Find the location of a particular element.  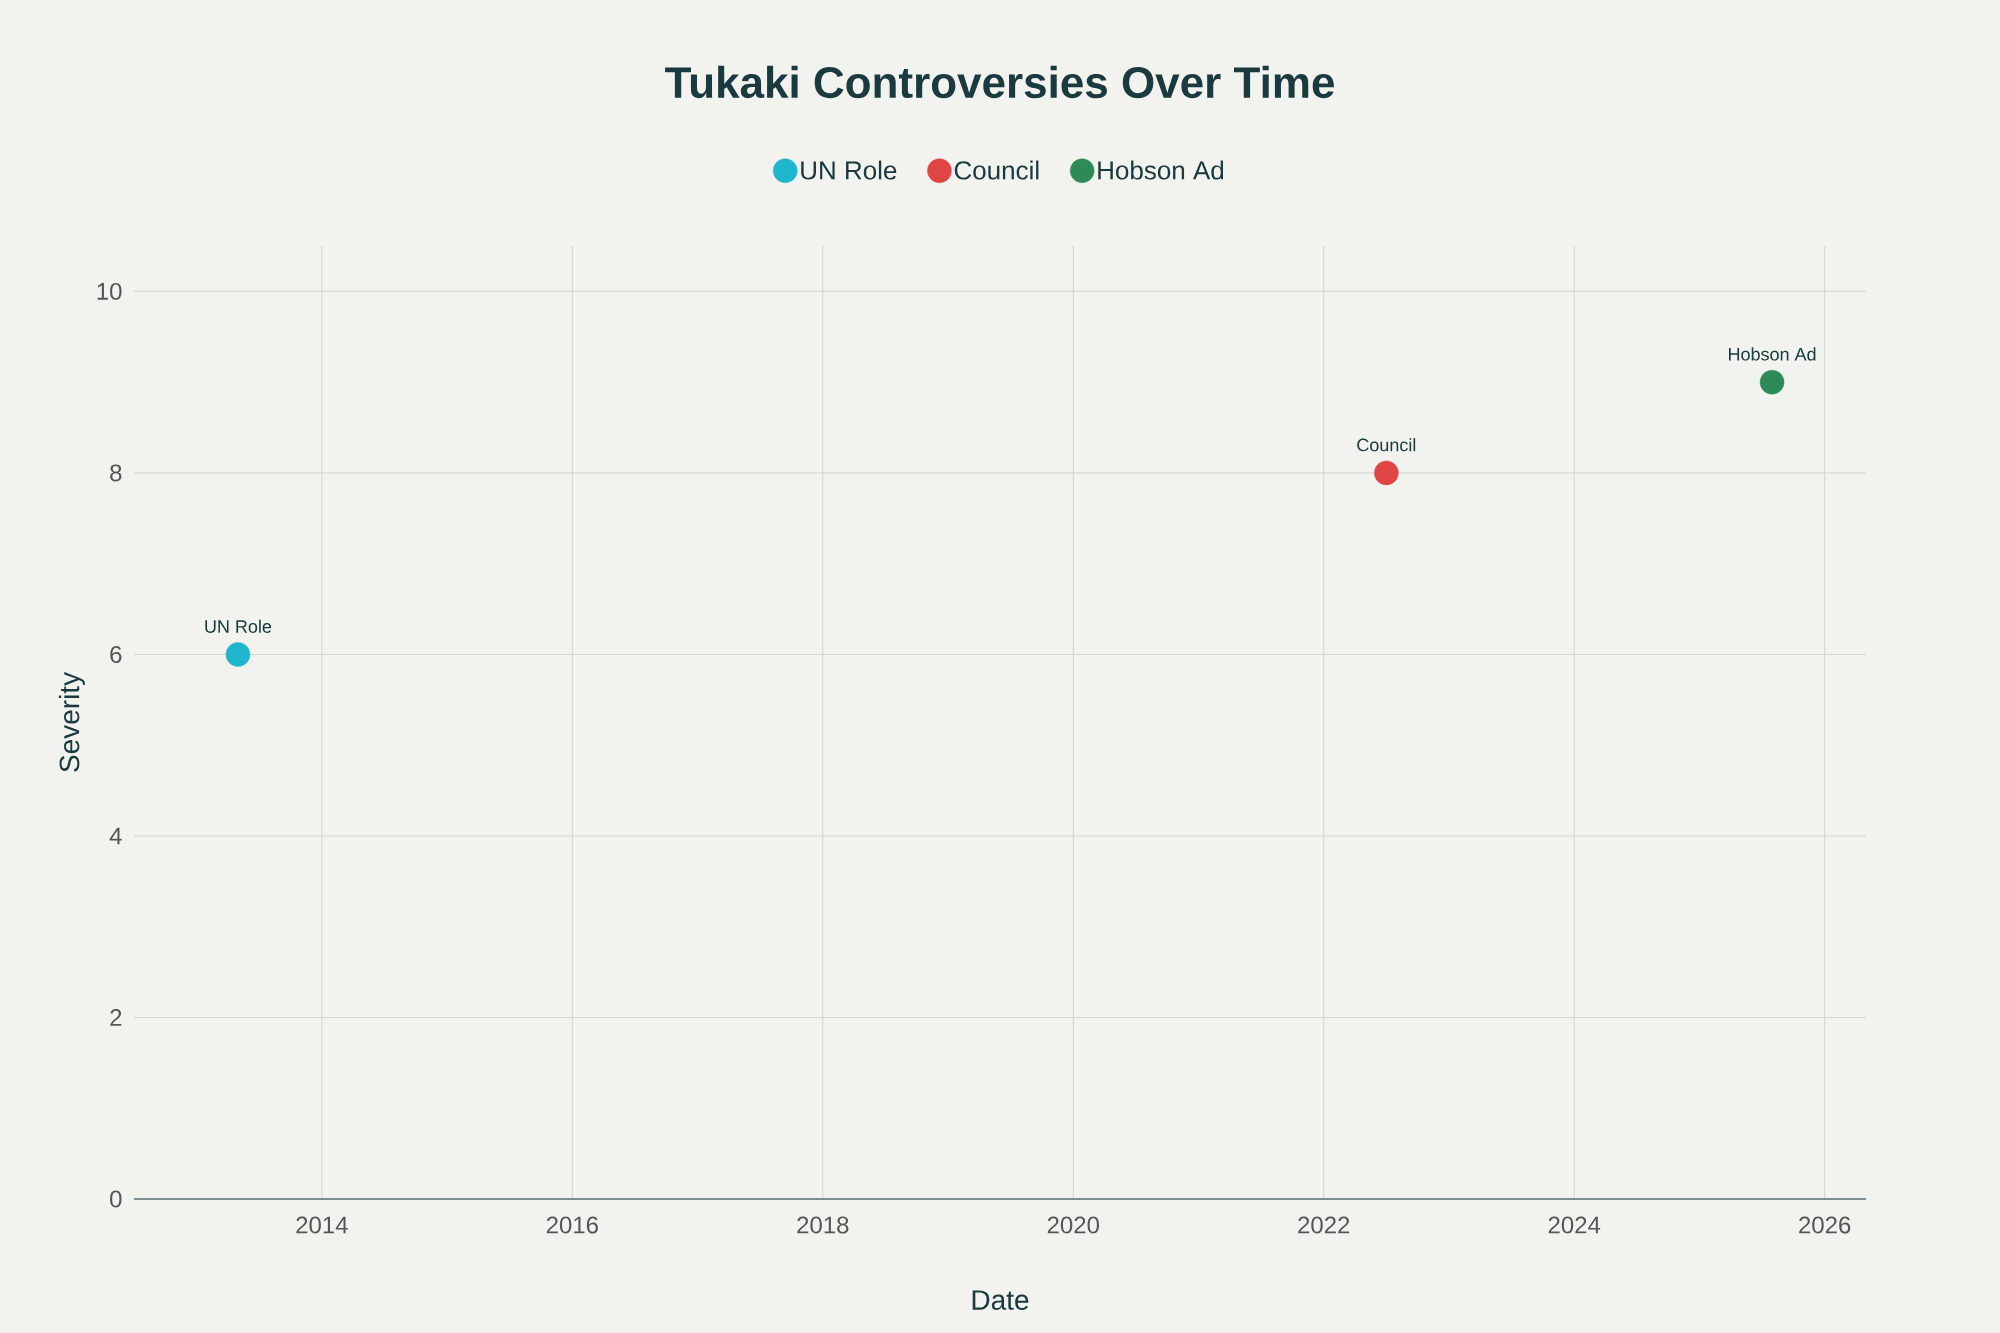

x-tick-label: 2020 is located at coordinates (1073, 1225).